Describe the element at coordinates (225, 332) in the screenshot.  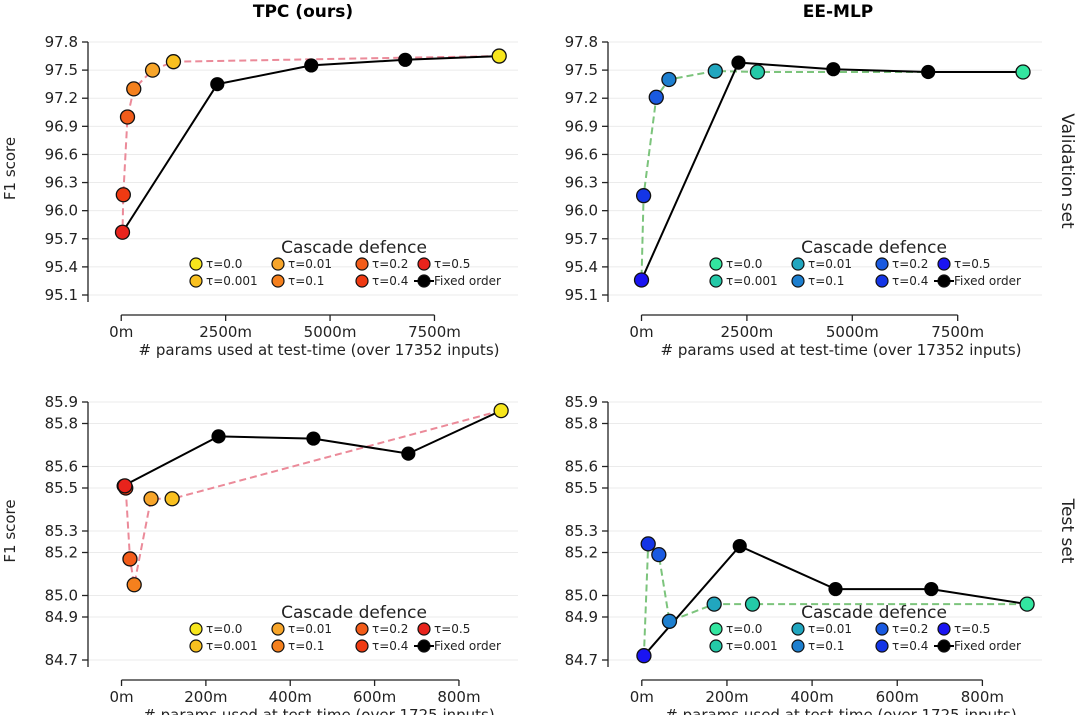
I see `x-tick-label: 2500m` at that location.